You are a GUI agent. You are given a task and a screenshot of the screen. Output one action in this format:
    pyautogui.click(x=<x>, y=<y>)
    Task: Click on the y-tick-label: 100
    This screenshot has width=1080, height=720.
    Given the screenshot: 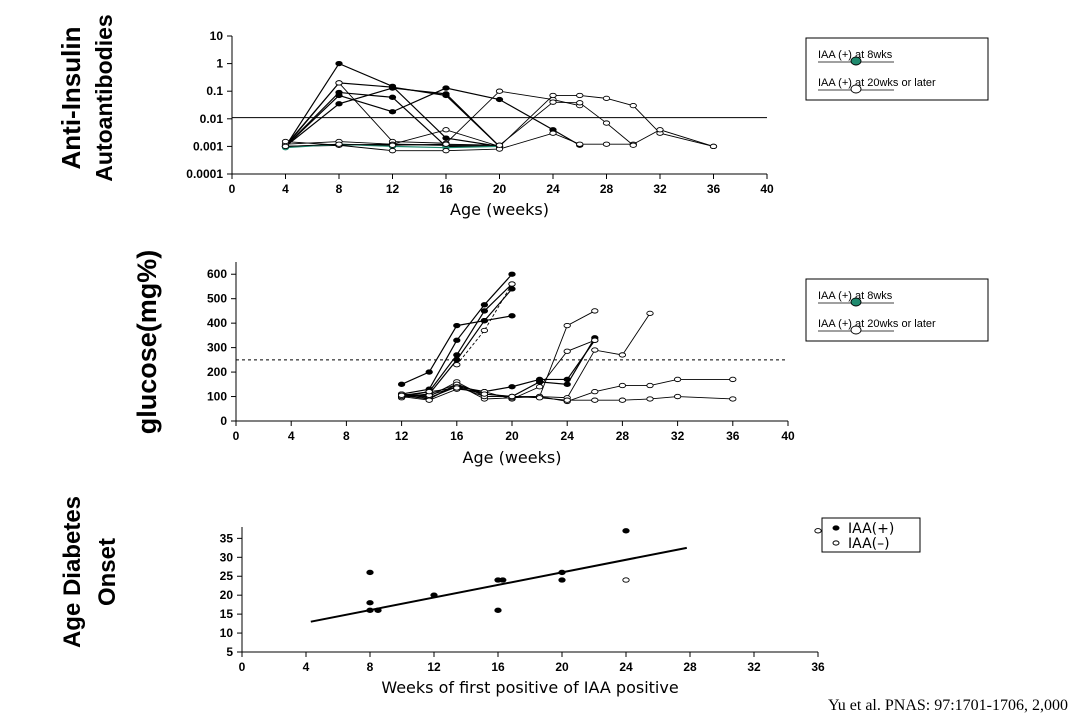 What is the action you would take?
    pyautogui.click(x=217, y=397)
    